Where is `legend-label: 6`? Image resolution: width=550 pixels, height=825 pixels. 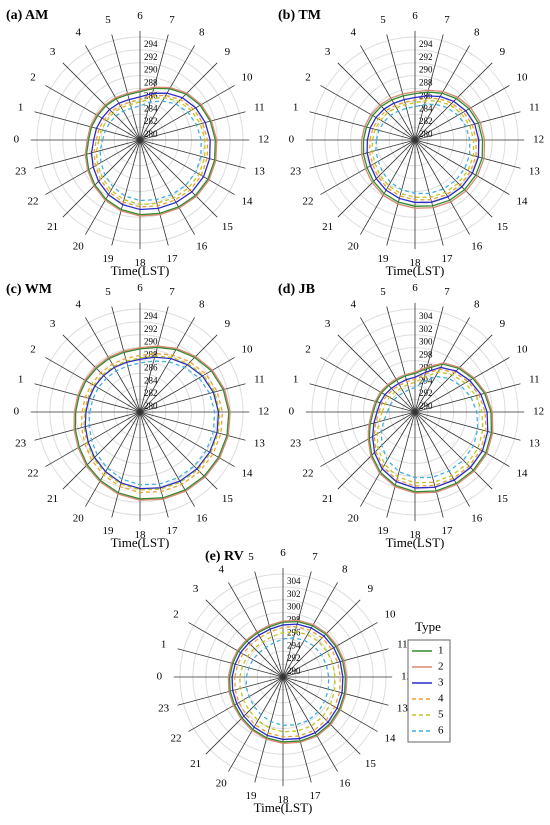 legend-label: 6 is located at coordinates (441, 731).